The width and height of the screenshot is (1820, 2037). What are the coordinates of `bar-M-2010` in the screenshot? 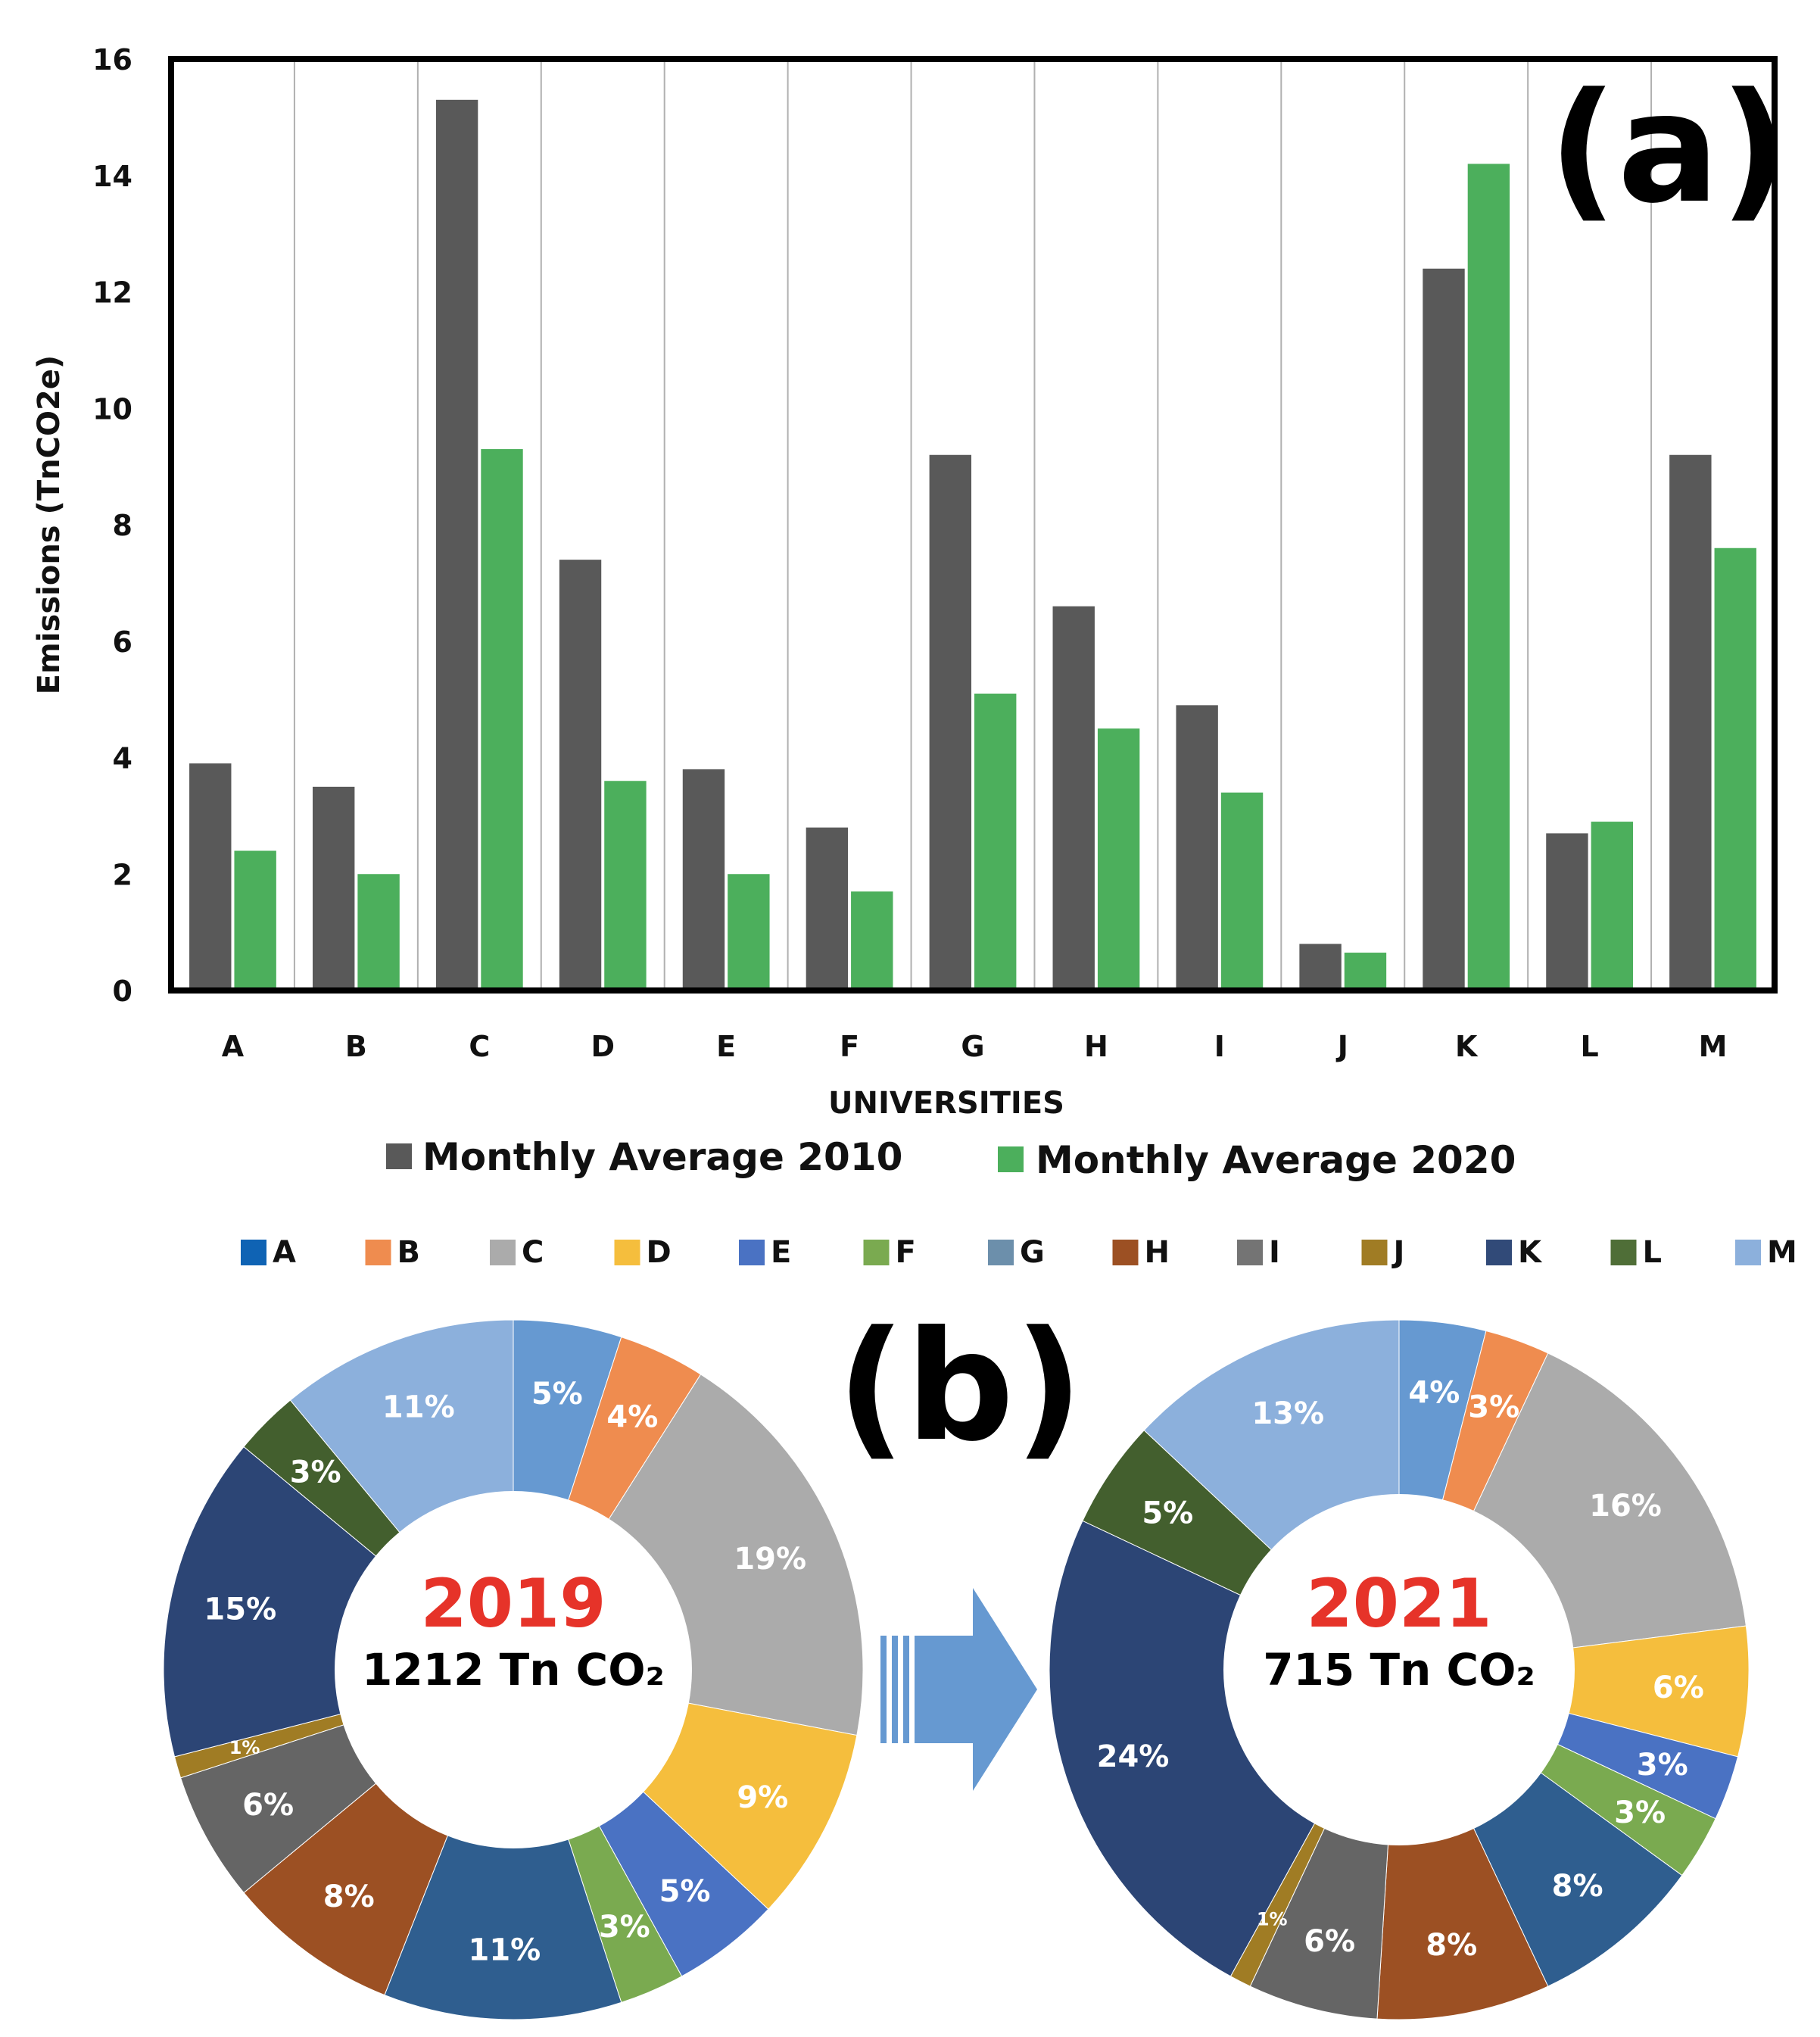 It's located at (1690, 722).